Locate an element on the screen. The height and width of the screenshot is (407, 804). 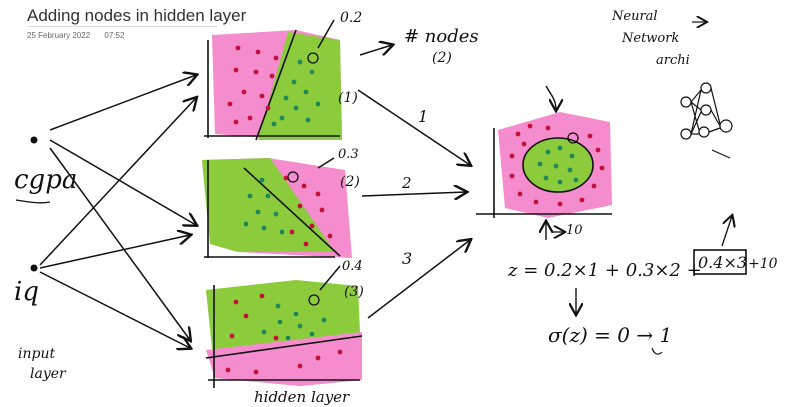
mini-network-sketch is located at coordinates (706, 120).